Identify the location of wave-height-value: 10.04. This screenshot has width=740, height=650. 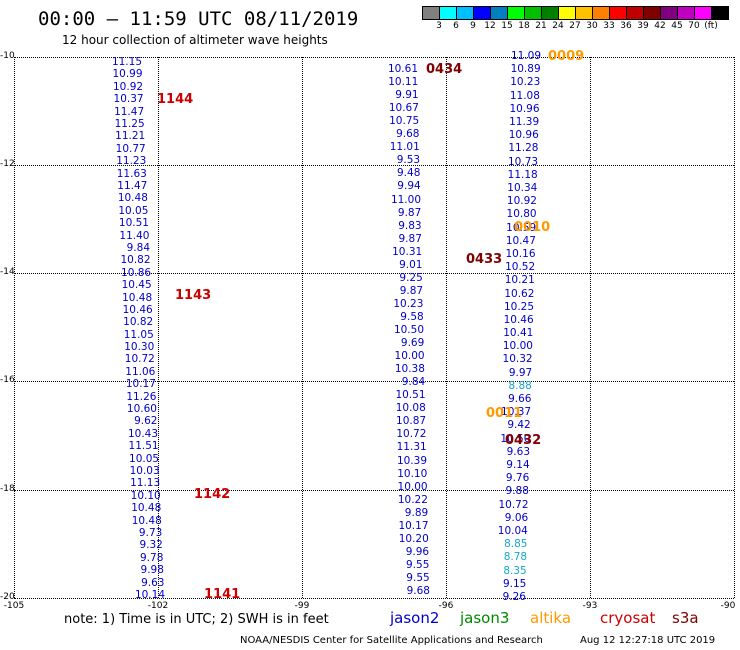
(512, 531).